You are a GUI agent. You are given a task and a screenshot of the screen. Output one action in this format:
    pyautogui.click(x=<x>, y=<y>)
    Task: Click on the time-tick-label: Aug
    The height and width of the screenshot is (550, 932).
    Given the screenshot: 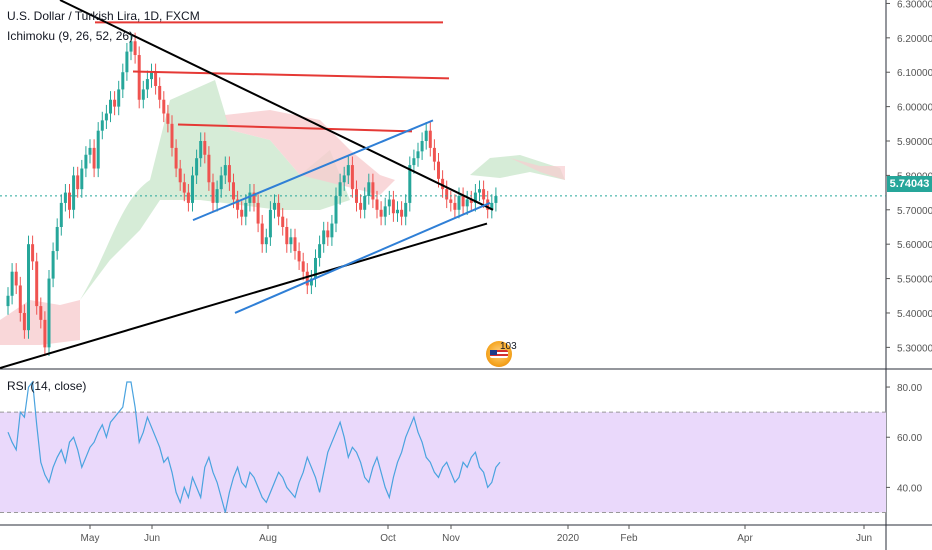 What is the action you would take?
    pyautogui.click(x=268, y=538)
    